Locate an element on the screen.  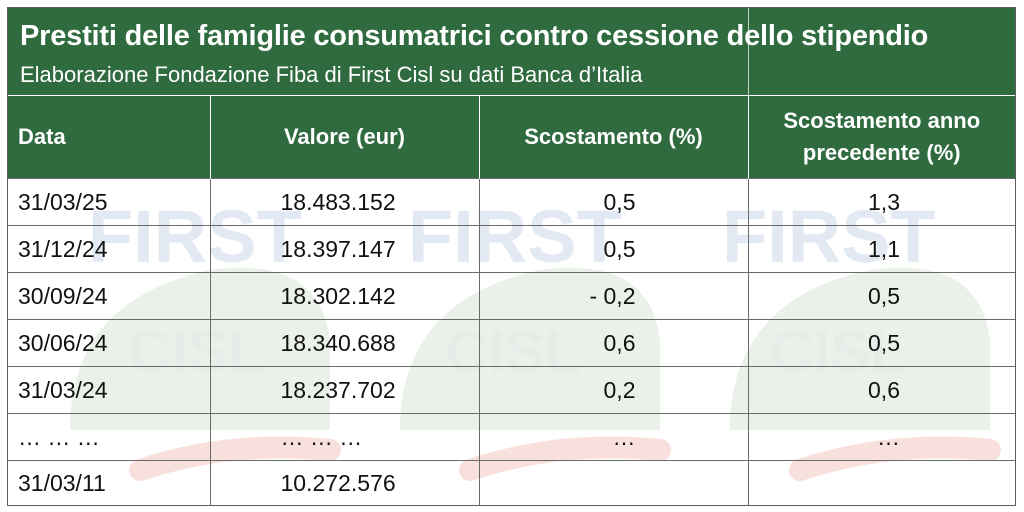
table-cell: 18.483.152 is located at coordinates (345, 202).